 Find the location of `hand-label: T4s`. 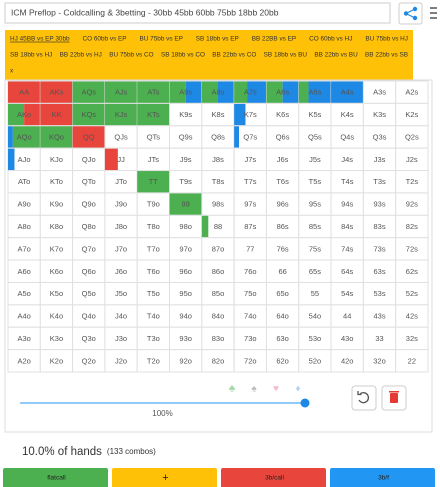

hand-label: T4s is located at coordinates (347, 181).